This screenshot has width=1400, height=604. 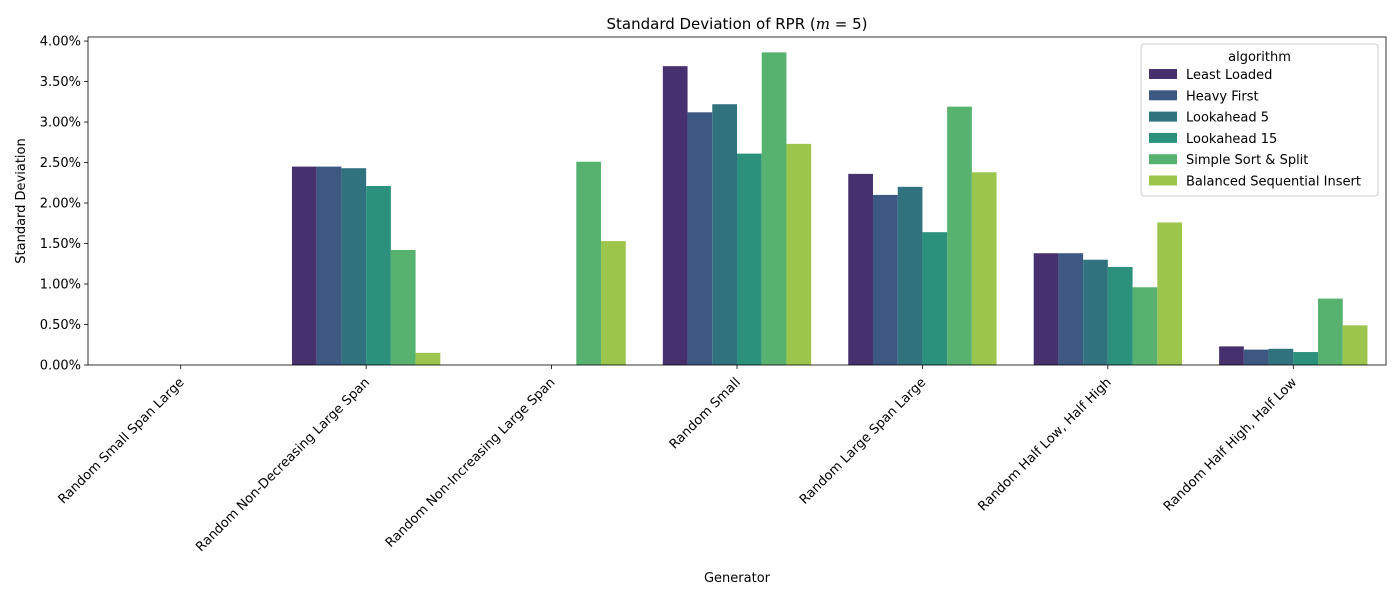 I want to click on legend-label: Lookahead 5, so click(x=1227, y=118).